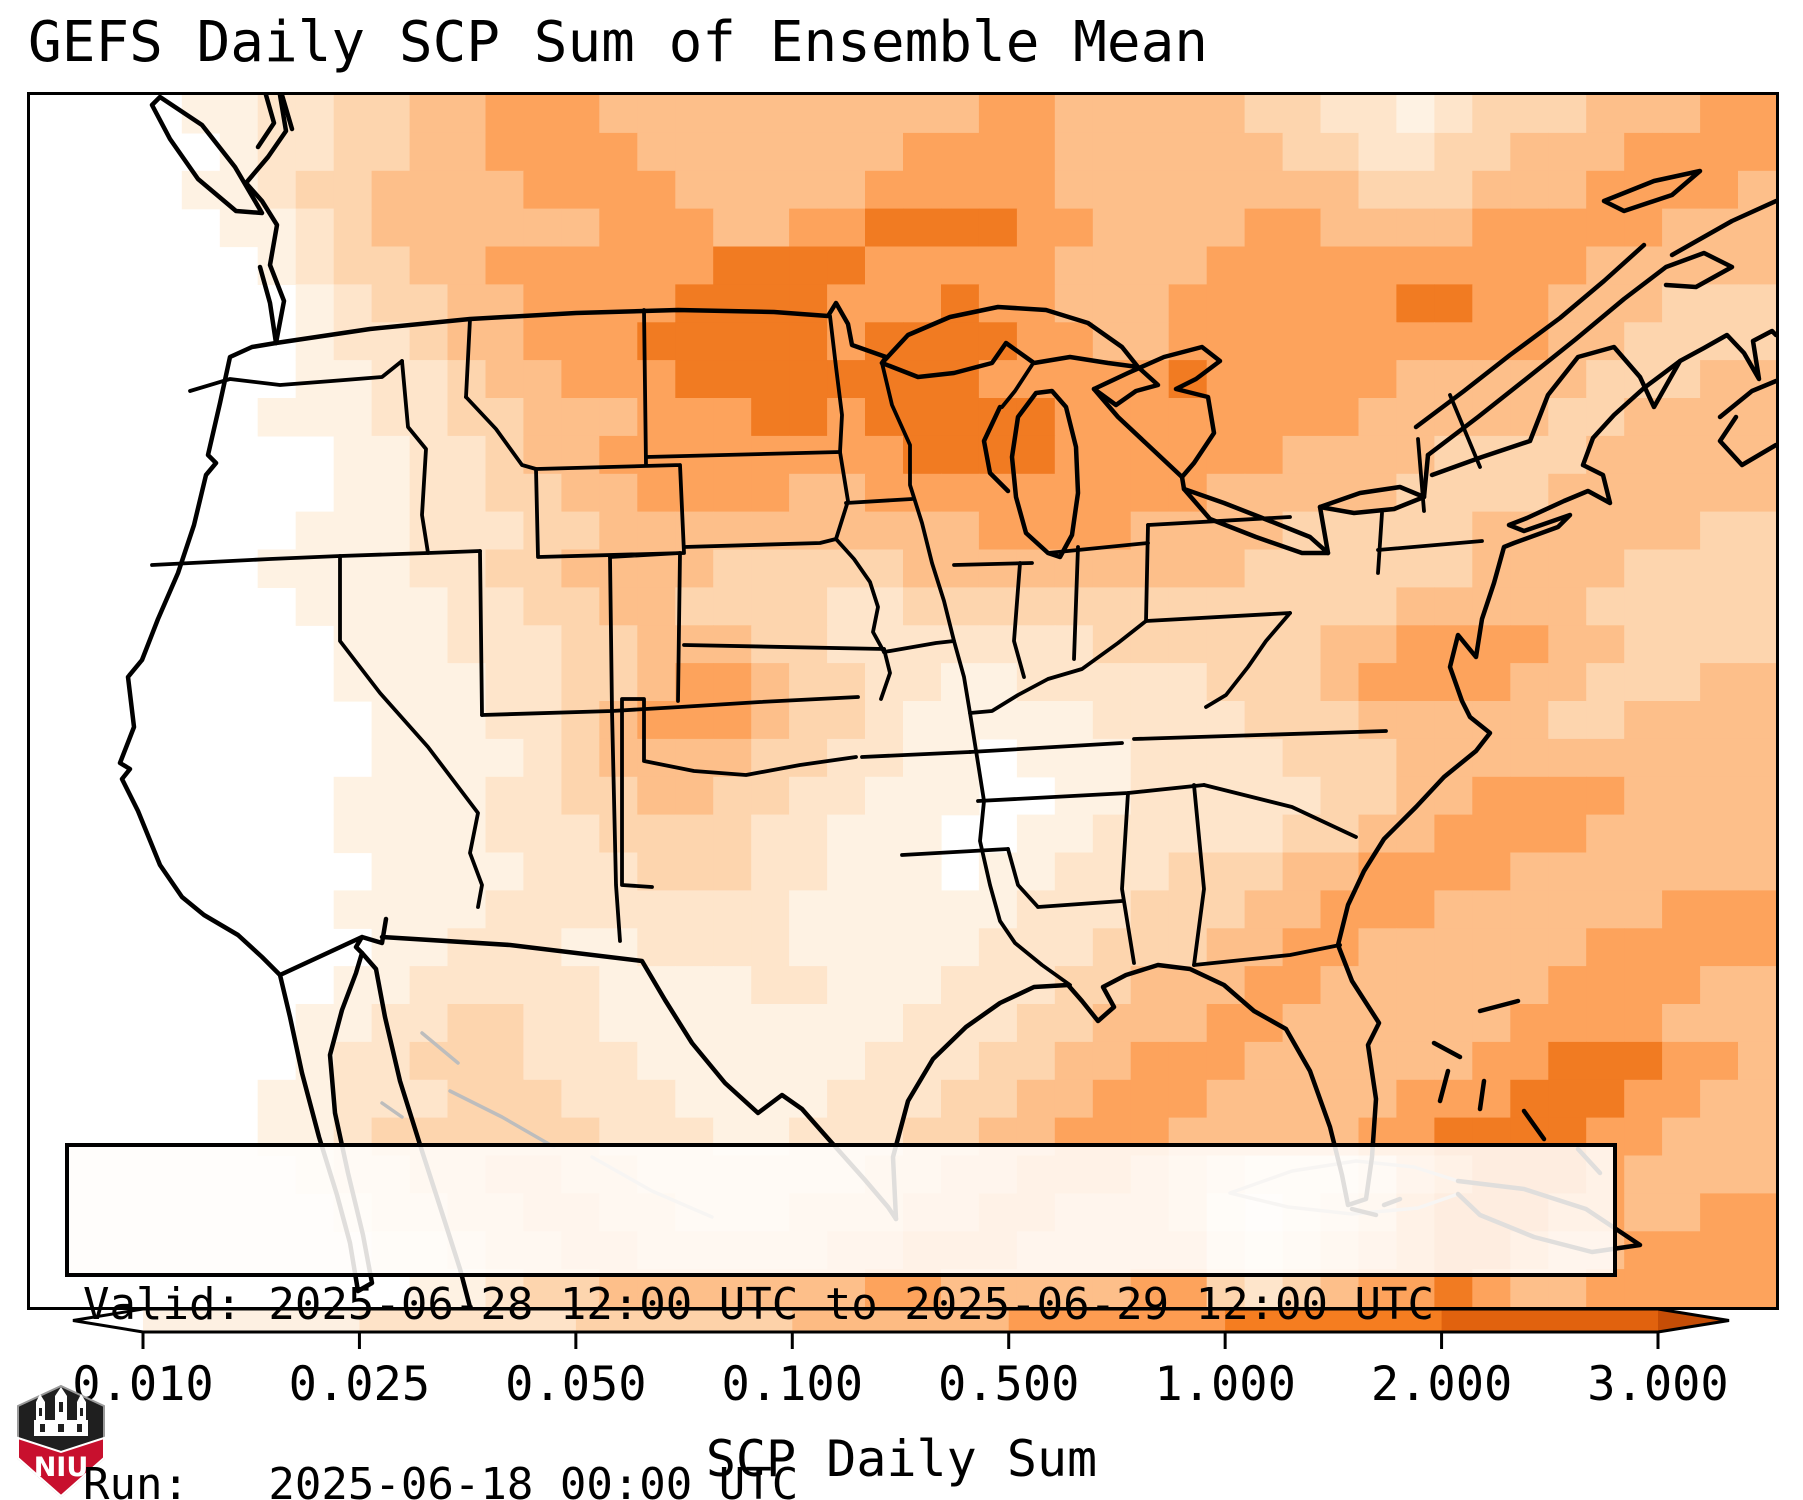 The width and height of the screenshot is (1803, 1500). Describe the element at coordinates (1010, 342) in the screenshot. I see `lake-superior` at that location.